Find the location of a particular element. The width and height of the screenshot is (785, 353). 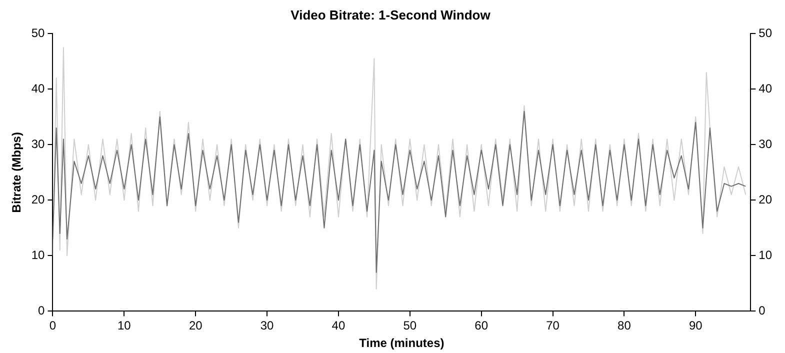

y-tick-label: 30 is located at coordinates (38, 143).